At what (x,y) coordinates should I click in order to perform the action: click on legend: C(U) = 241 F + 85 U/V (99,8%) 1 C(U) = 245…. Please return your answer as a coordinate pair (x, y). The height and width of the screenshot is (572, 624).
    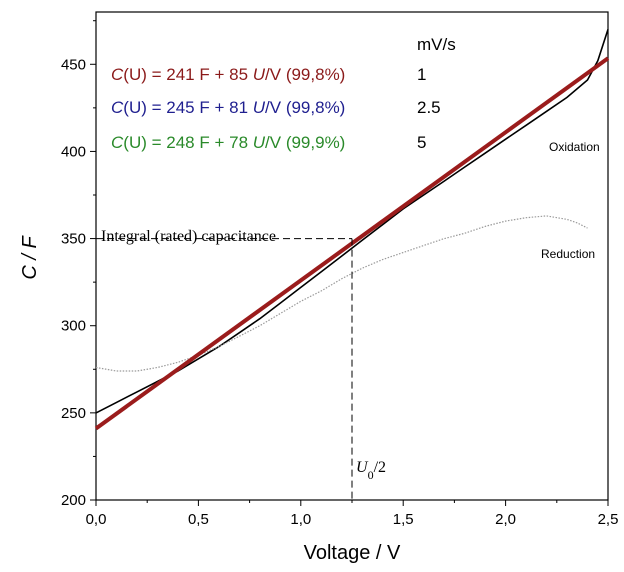
    Looking at the image, I should click on (276, 108).